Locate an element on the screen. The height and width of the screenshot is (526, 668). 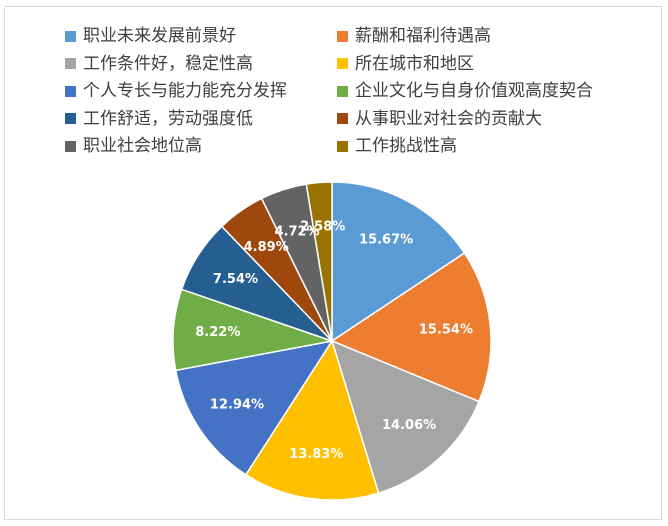
legend-item: 职业未来发展前景好 is located at coordinates (150, 36).